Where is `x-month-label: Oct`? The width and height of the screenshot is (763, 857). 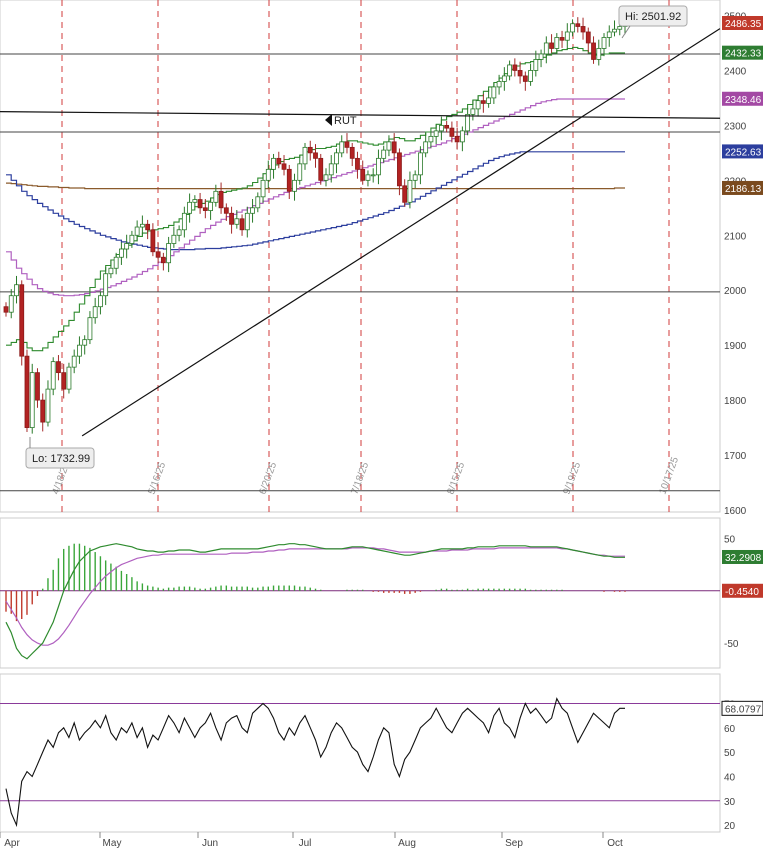
x-month-label: Oct is located at coordinates (615, 843).